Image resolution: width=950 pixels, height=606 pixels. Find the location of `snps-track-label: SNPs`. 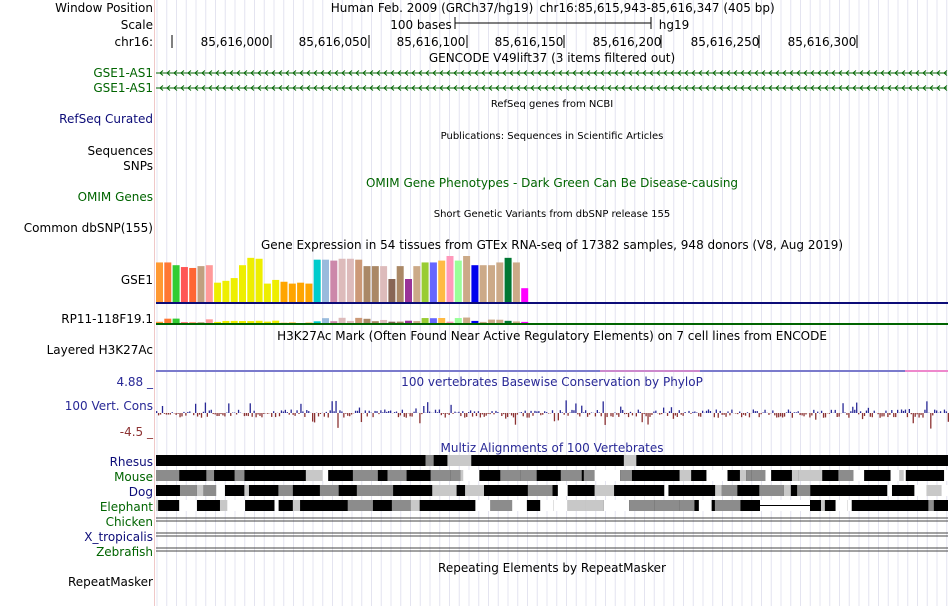

snps-track-label: SNPs is located at coordinates (138, 166).